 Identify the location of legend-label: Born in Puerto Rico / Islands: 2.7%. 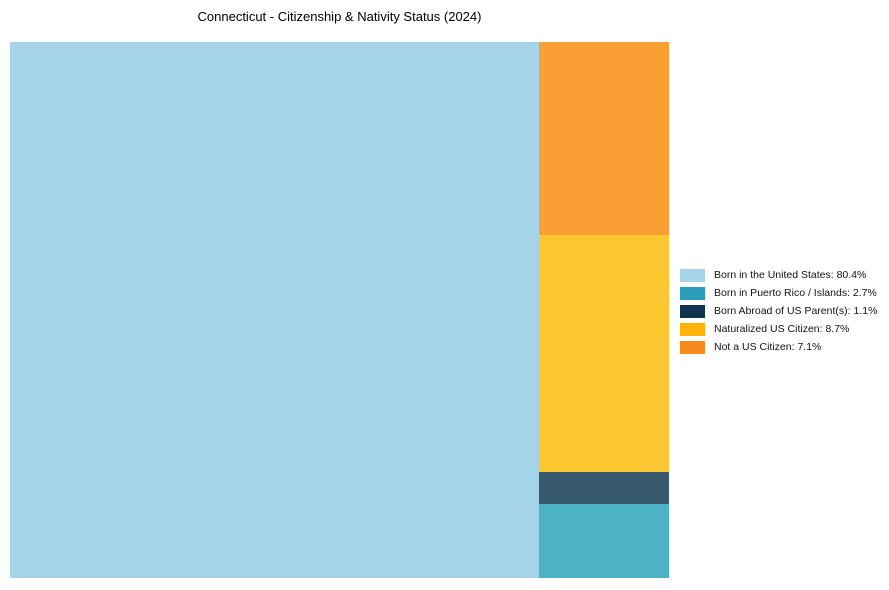
(795, 293).